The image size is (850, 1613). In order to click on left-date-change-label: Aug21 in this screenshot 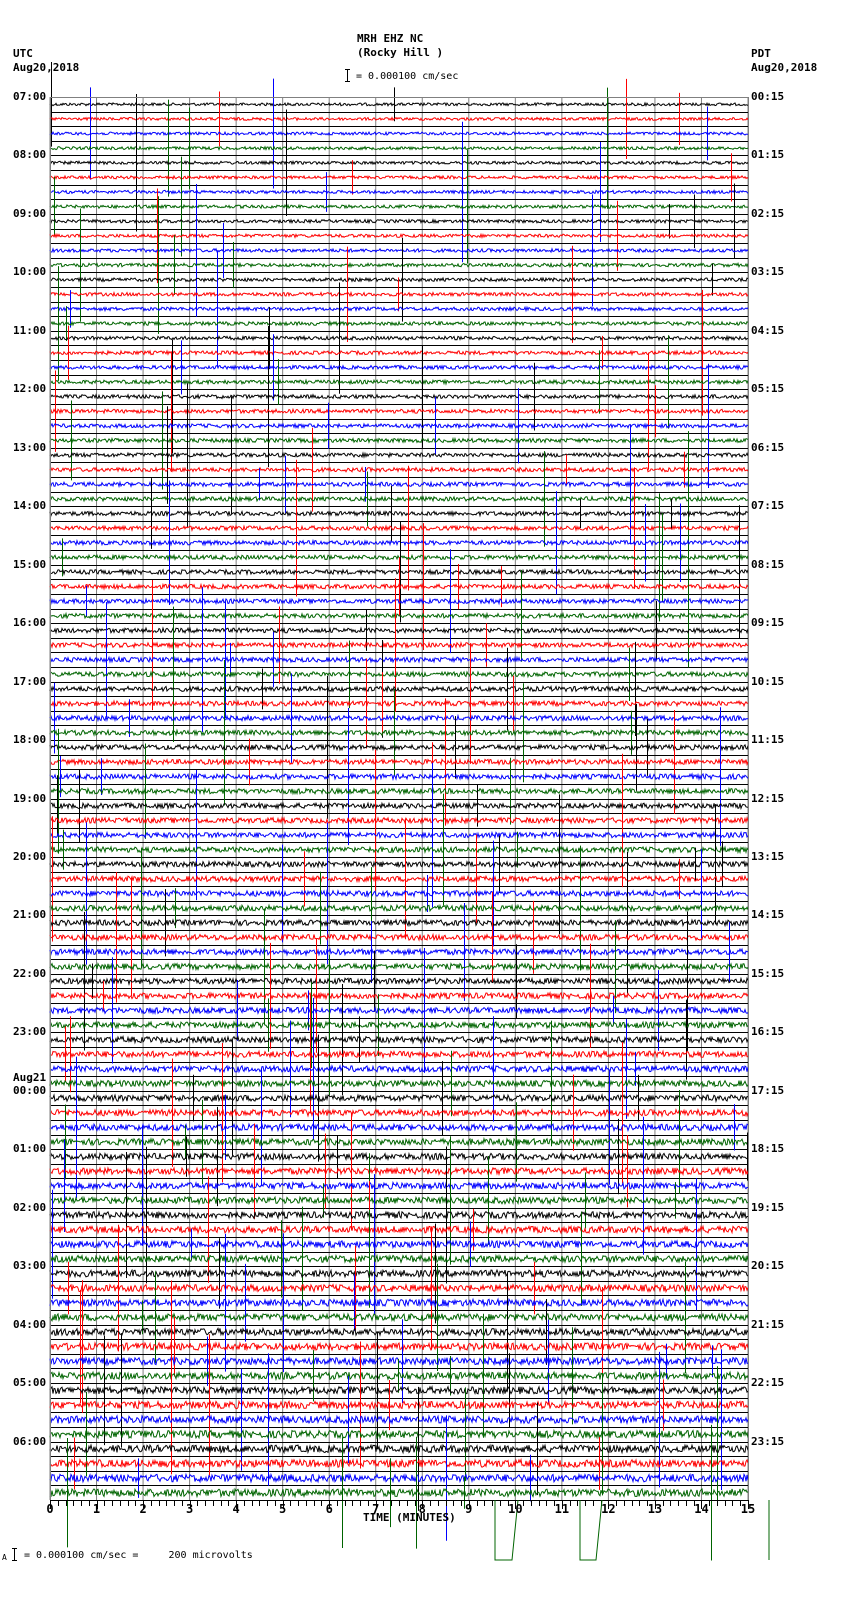, I will do `click(30, 1077)`.